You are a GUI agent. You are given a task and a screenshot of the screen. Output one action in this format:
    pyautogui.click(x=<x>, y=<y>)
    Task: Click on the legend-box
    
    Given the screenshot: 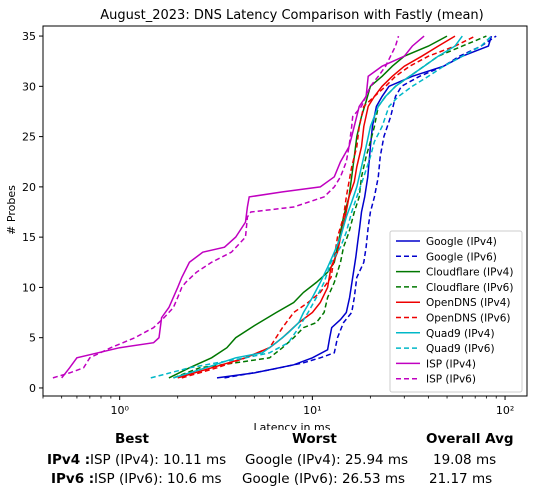 What is the action you would take?
    pyautogui.click(x=456, y=311)
    